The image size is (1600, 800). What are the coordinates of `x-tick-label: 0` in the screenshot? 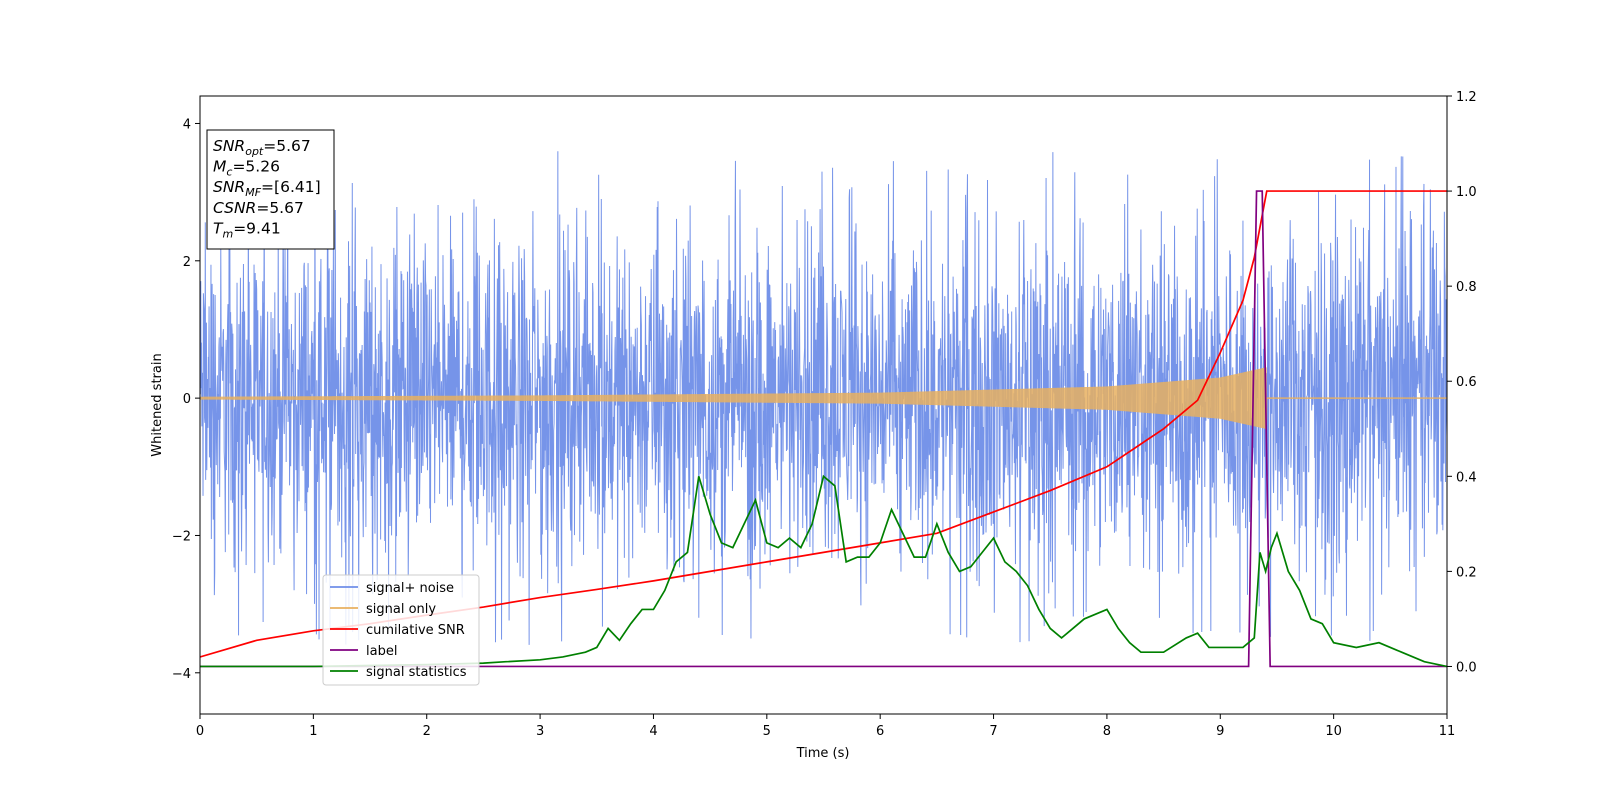 It's located at (200, 731).